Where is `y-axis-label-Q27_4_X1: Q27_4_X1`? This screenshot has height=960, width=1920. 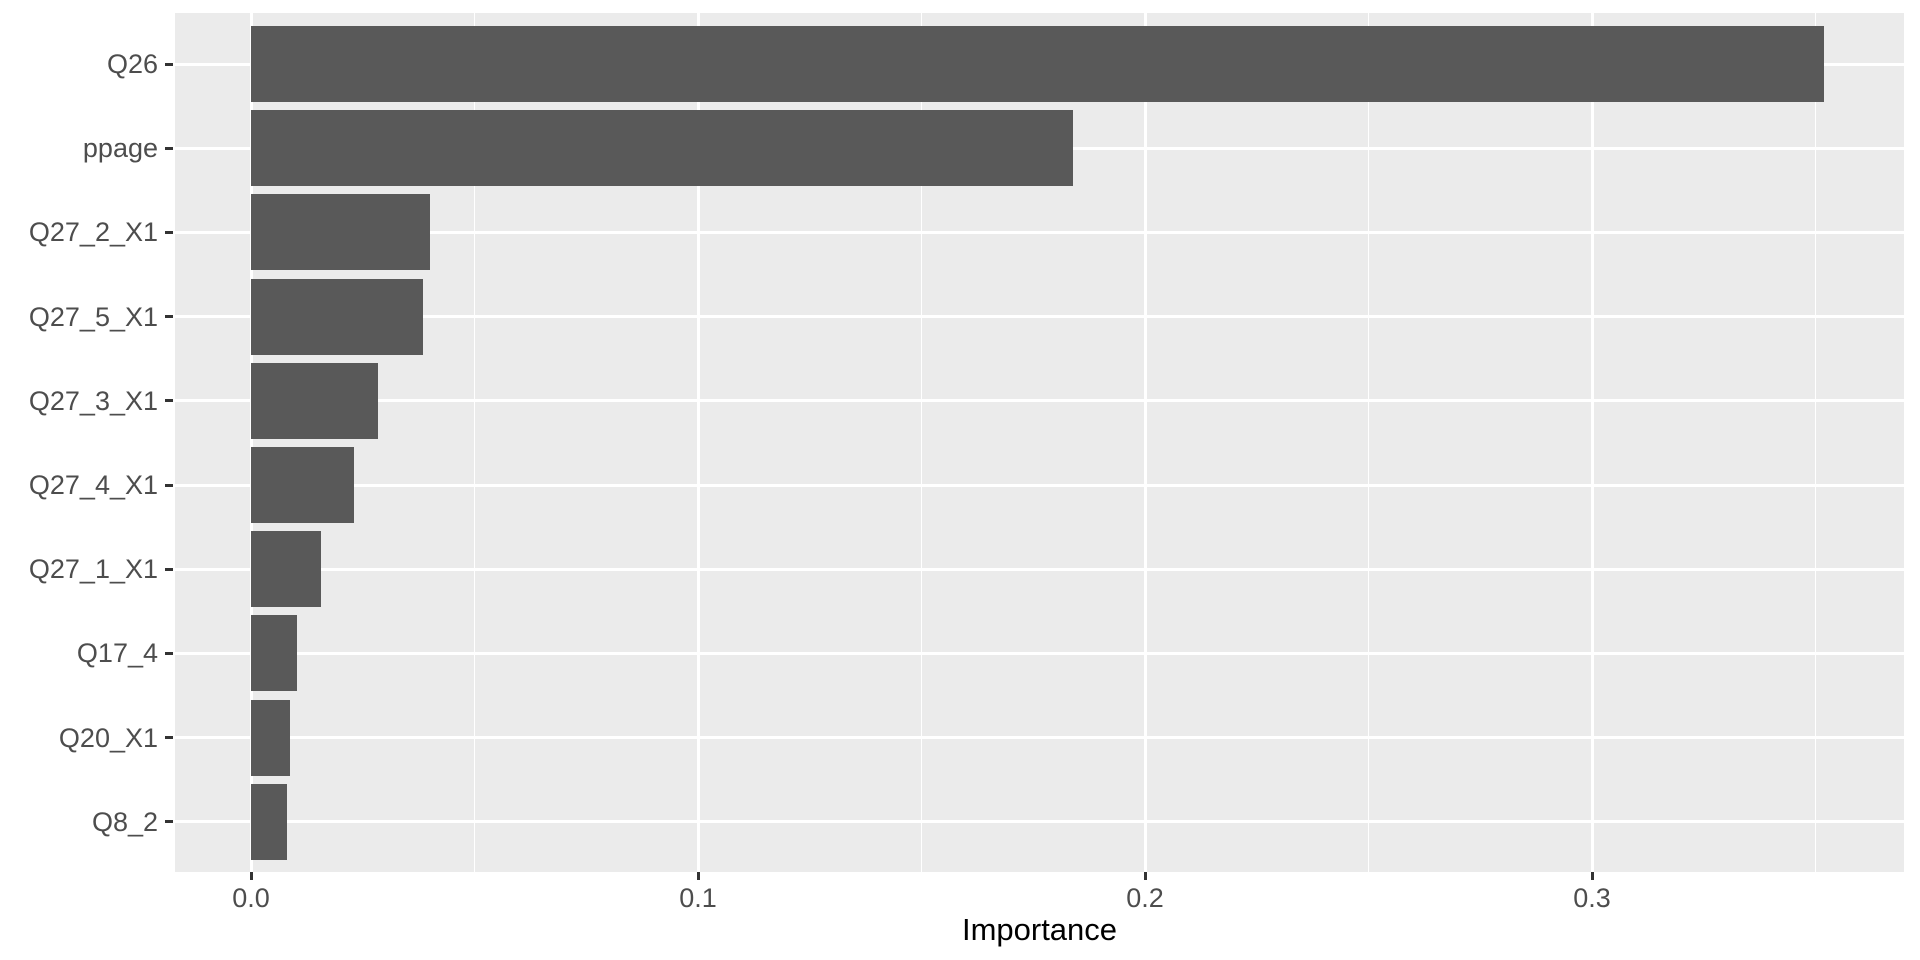 y-axis-label-Q27_4_X1: Q27_4_X1 is located at coordinates (93, 485).